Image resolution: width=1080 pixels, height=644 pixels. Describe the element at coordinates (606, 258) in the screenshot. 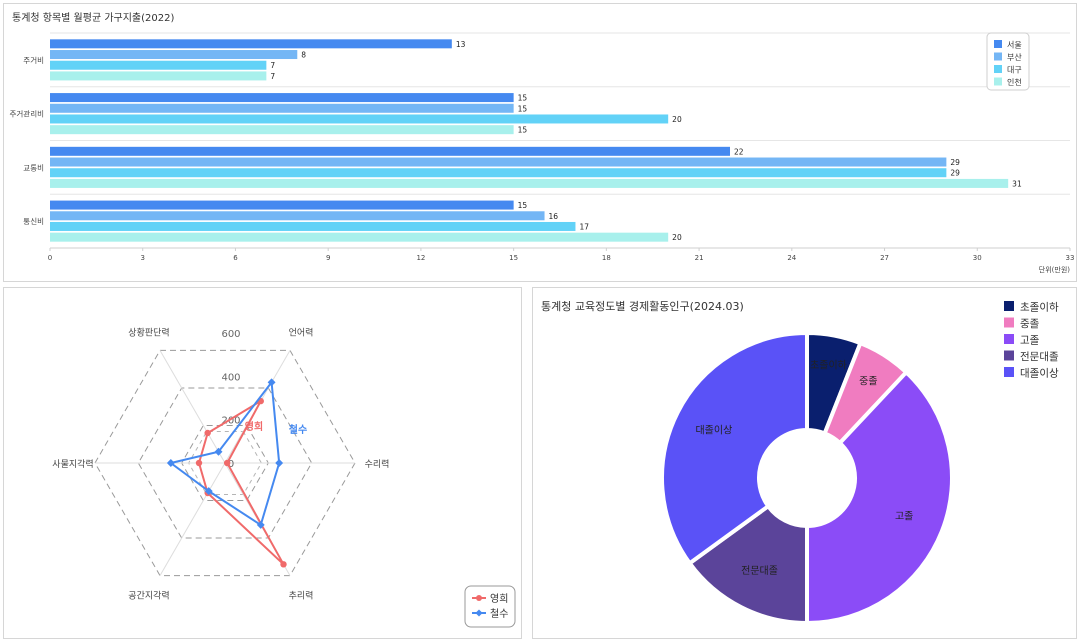

I see `x-tick-label: 18` at that location.